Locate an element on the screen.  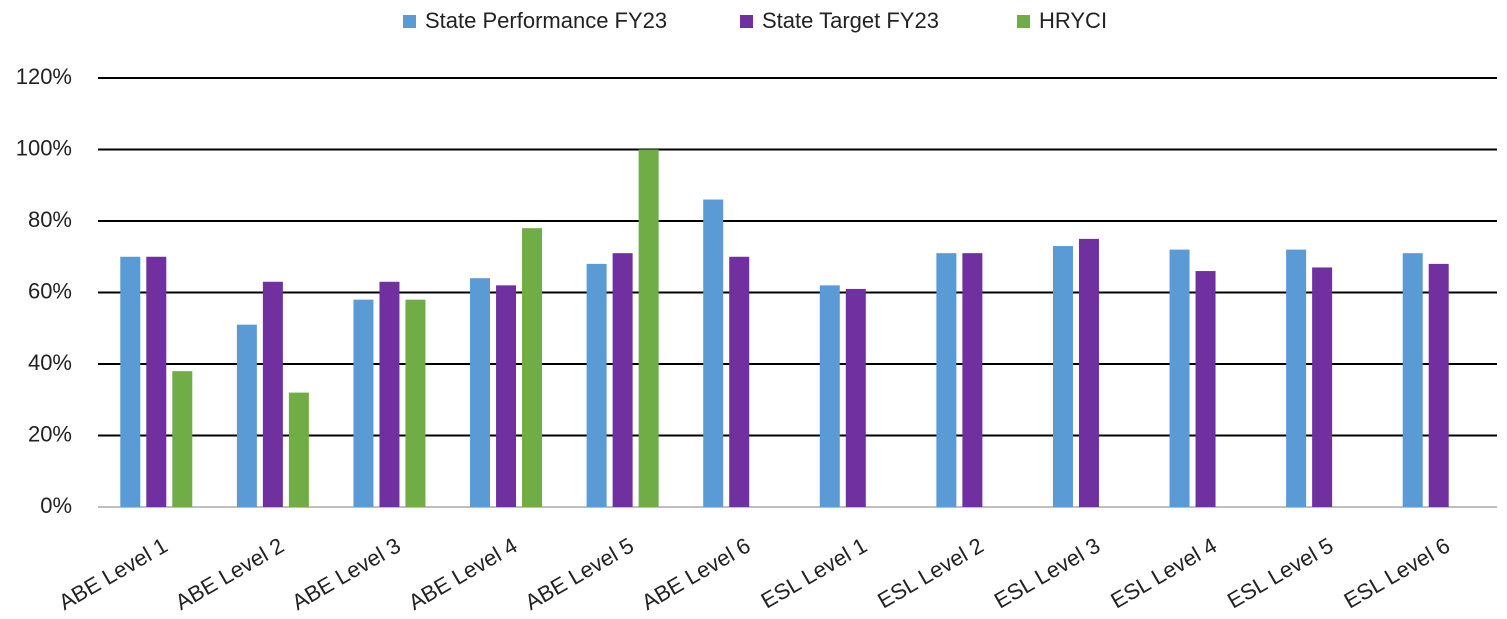
x-tick-label: ESL Level 6 is located at coordinates (1397, 573).